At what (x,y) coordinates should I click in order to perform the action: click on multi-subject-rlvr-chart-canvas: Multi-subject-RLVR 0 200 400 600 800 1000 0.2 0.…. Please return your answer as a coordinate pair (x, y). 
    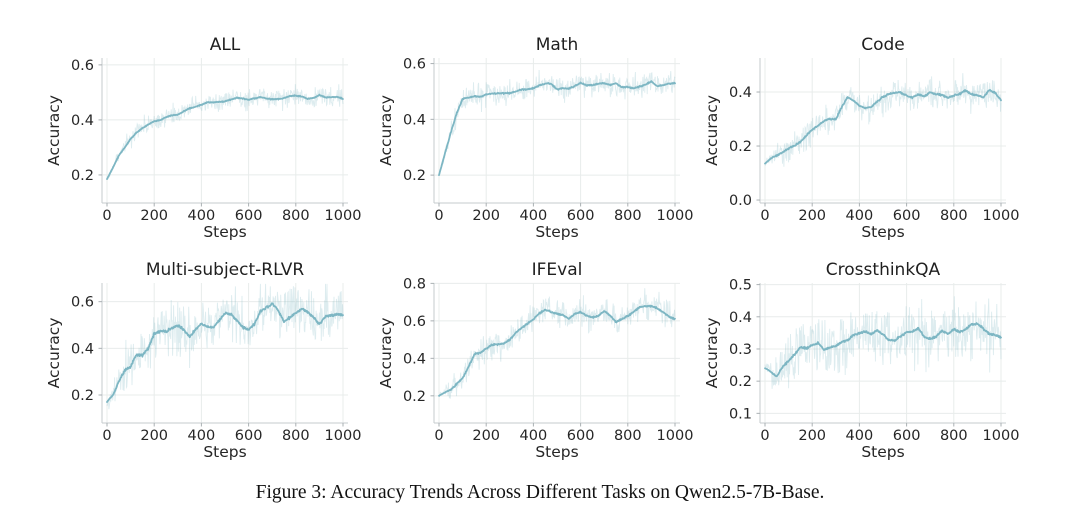
    Looking at the image, I should click on (204, 360).